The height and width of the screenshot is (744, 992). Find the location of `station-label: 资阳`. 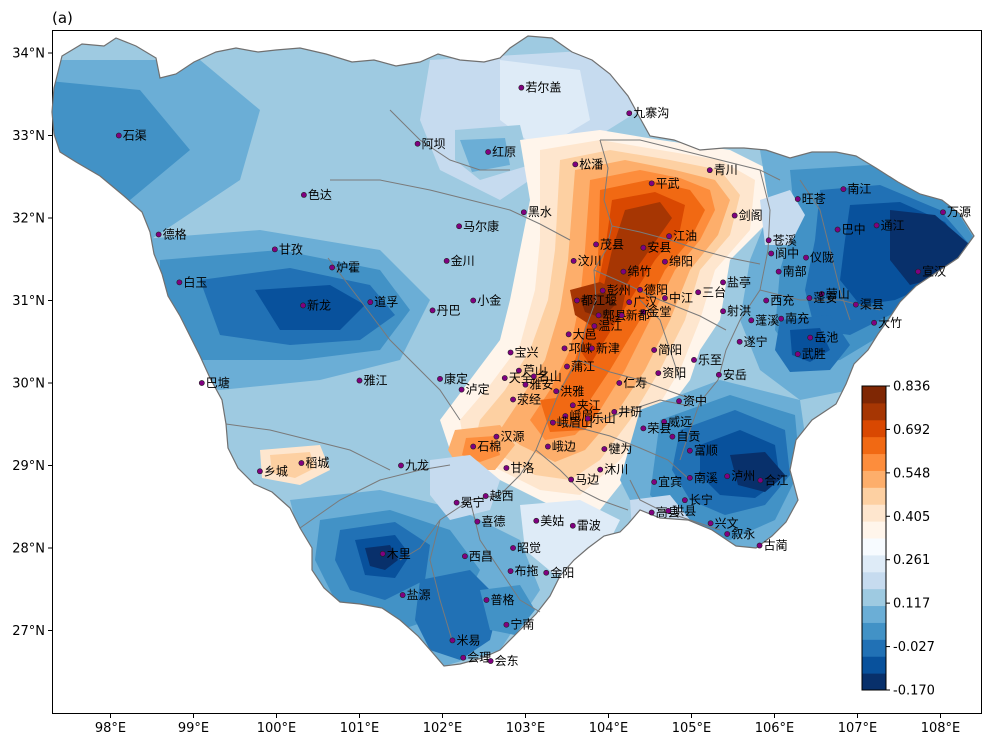

station-label: 资阳 is located at coordinates (674, 373).